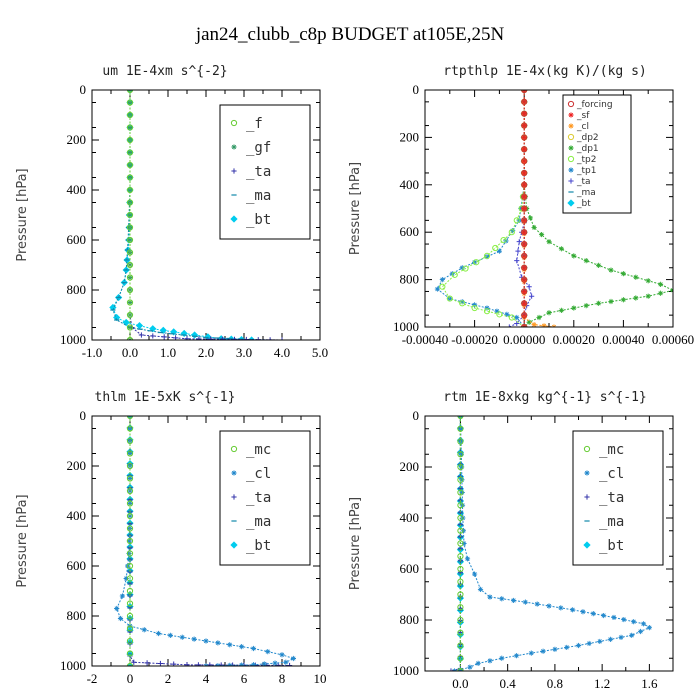 The image size is (700, 700). What do you see at coordinates (164, 71) in the screenshot?
I see `panel-title: um 1E-4xm s^{-2}` at bounding box center [164, 71].